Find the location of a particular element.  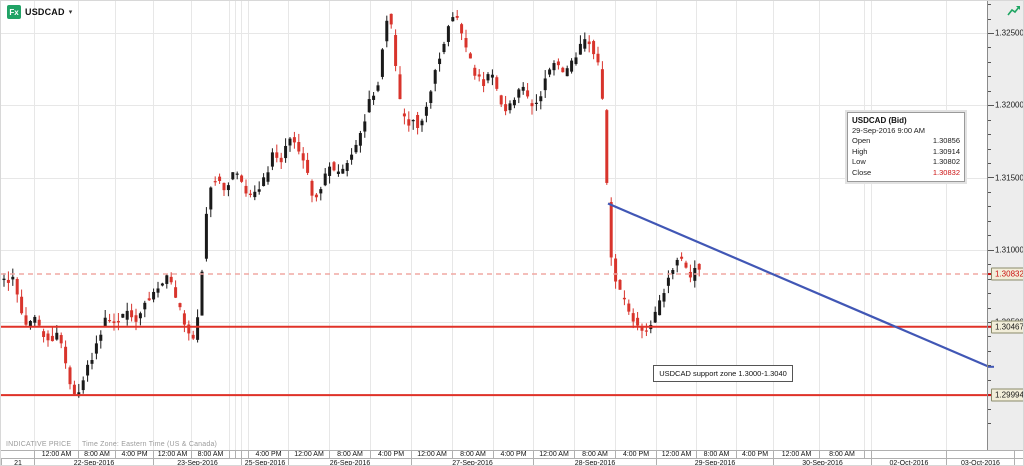

price-axis-label: 1.32000 is located at coordinates (1009, 105).